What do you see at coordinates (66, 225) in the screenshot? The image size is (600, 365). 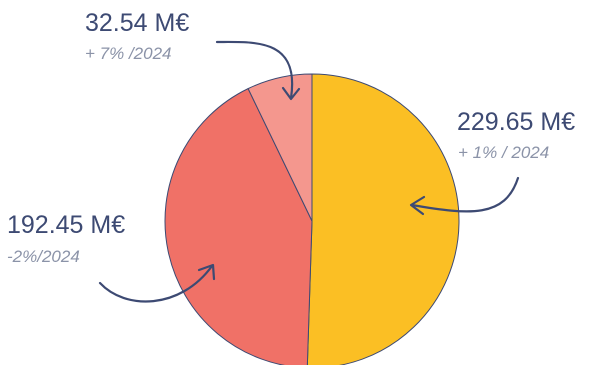 I see `slice-2-value-label: 192.45 M€` at bounding box center [66, 225].